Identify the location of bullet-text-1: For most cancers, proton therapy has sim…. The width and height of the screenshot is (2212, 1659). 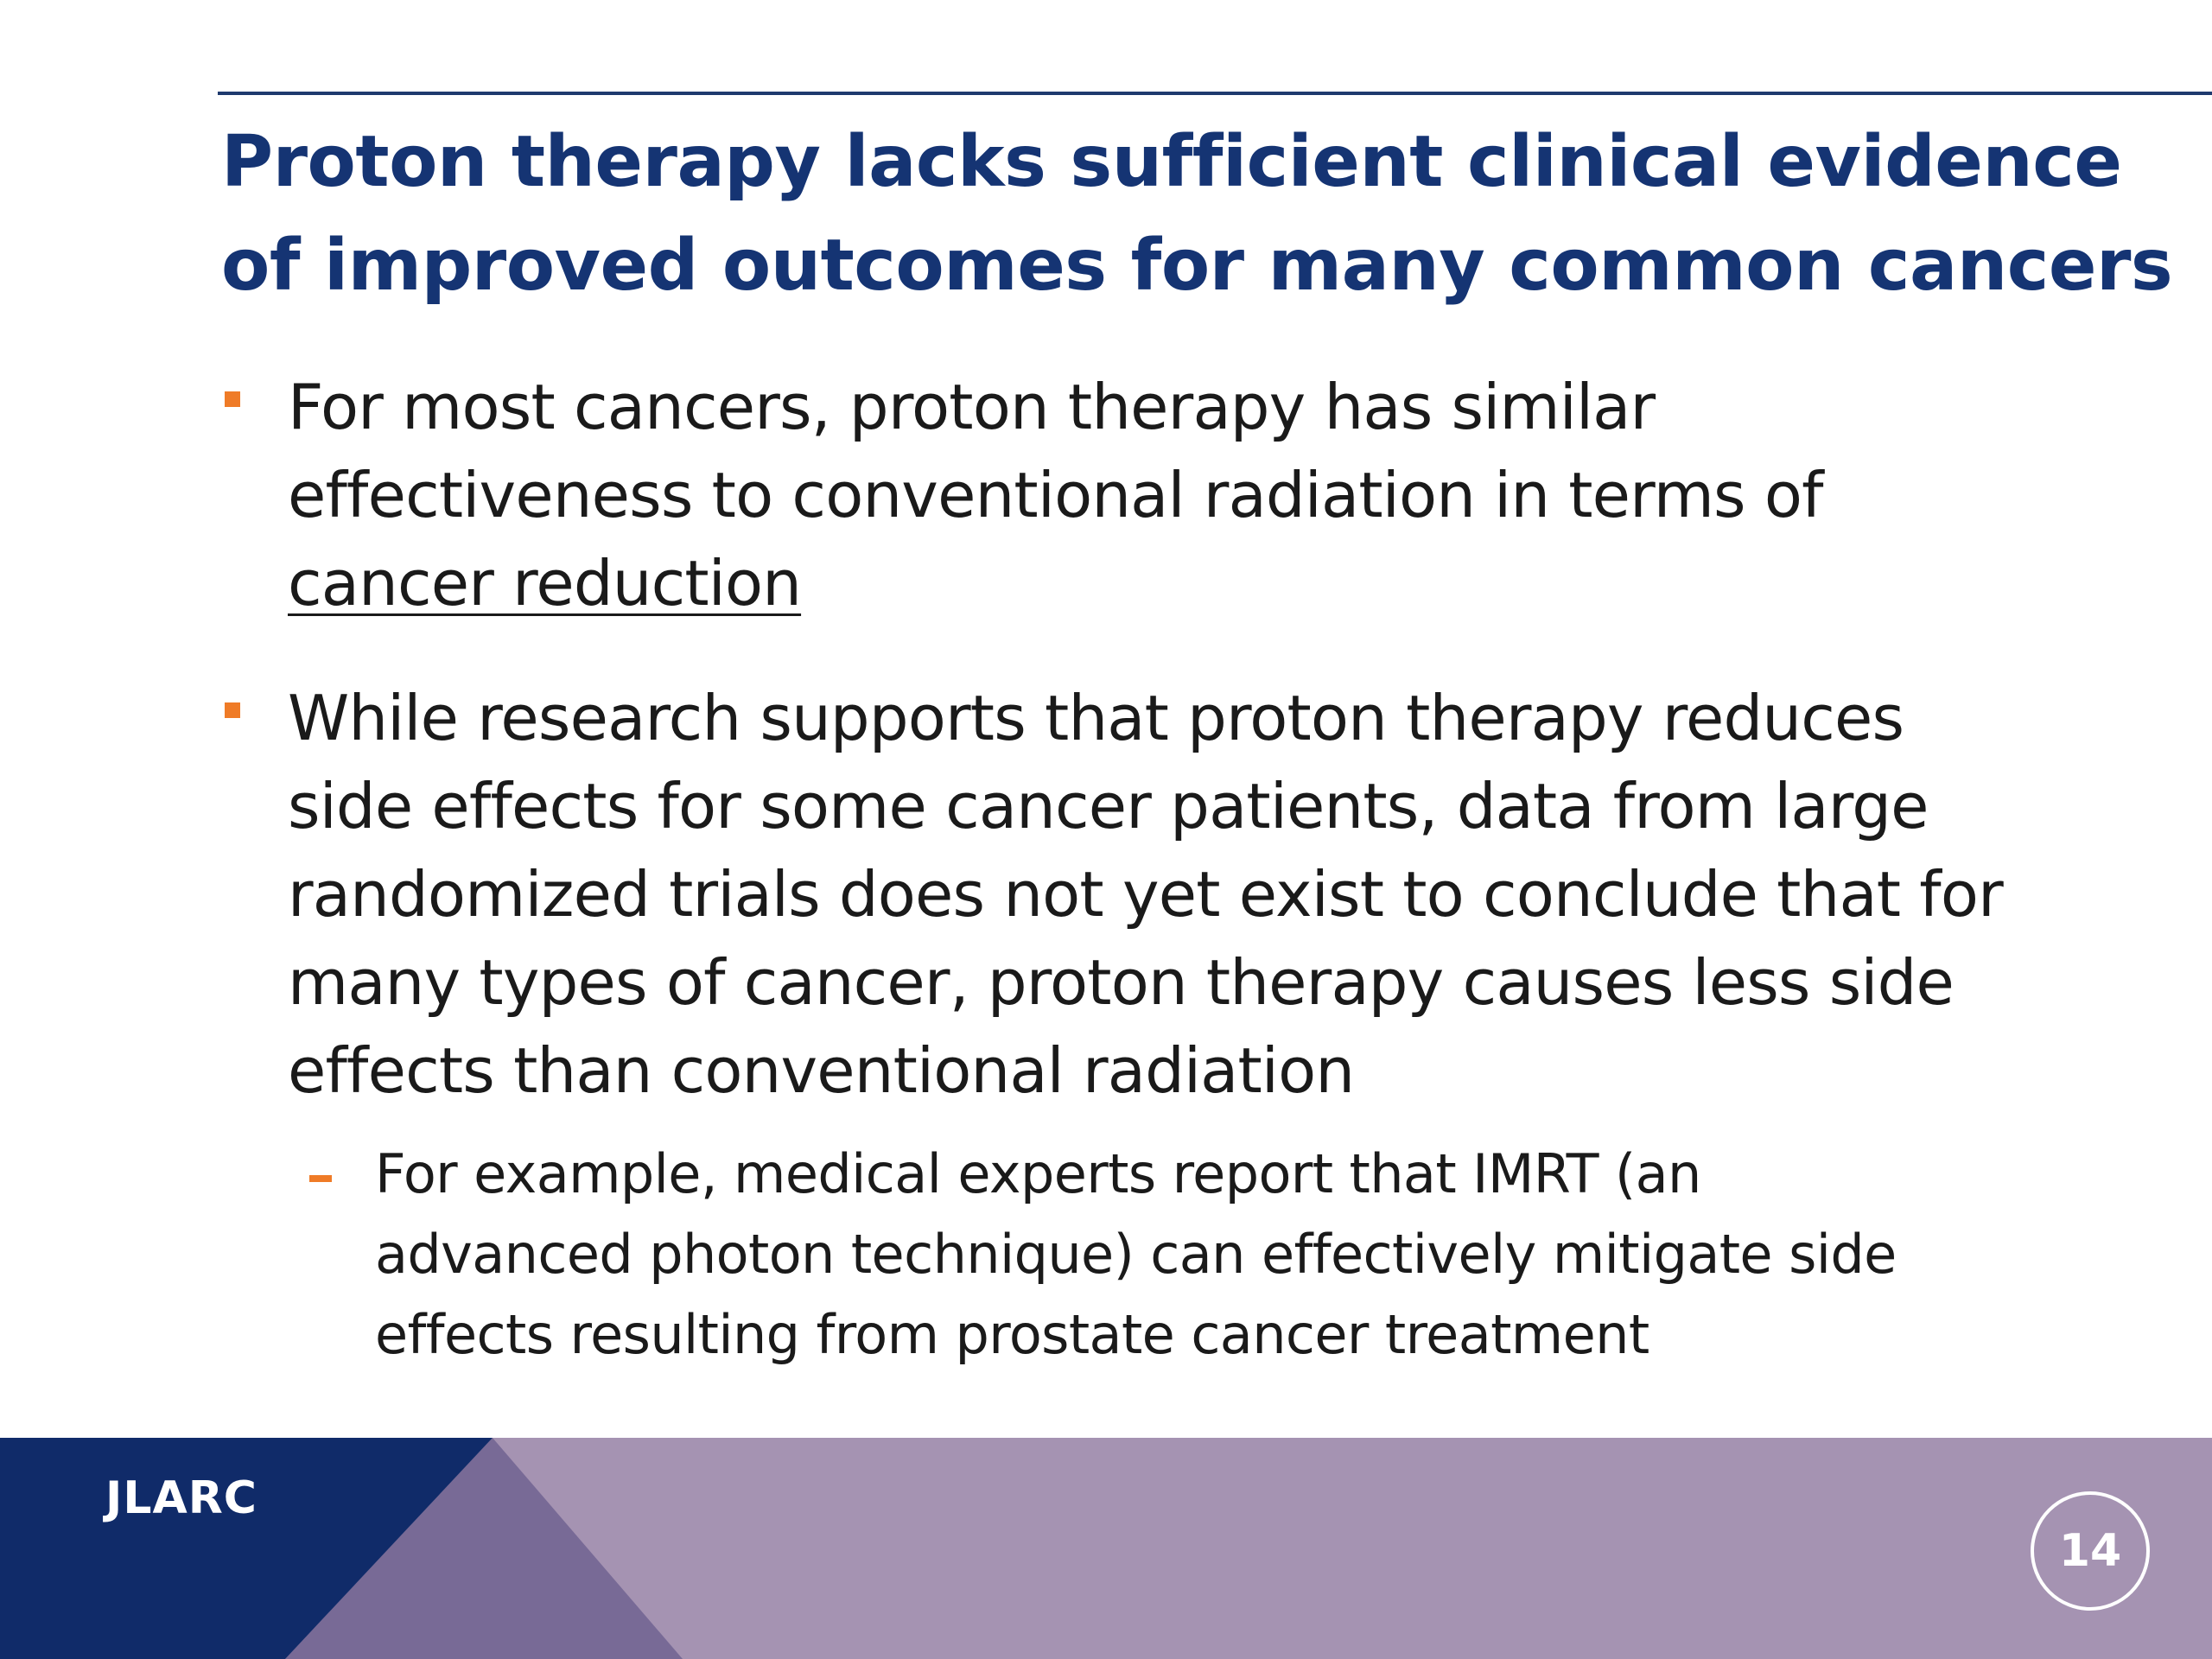
(1055, 495).